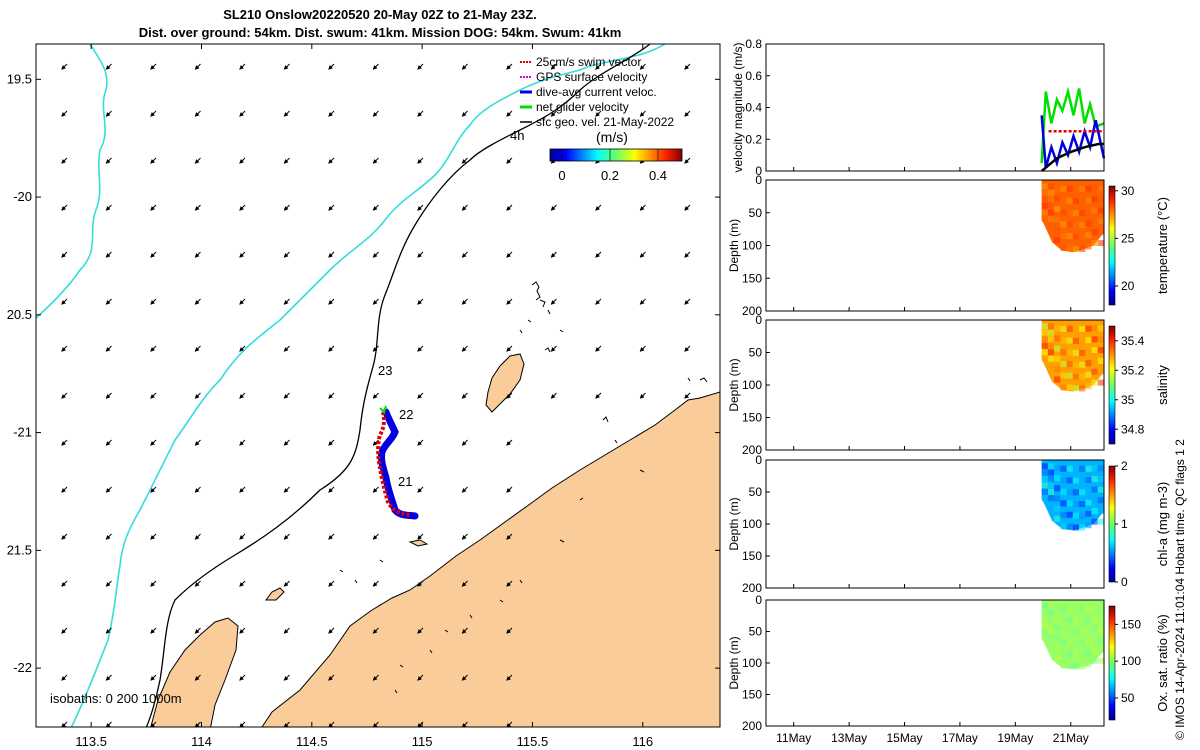  I want to click on depth-y-tick-label: 200, so click(752, 450).